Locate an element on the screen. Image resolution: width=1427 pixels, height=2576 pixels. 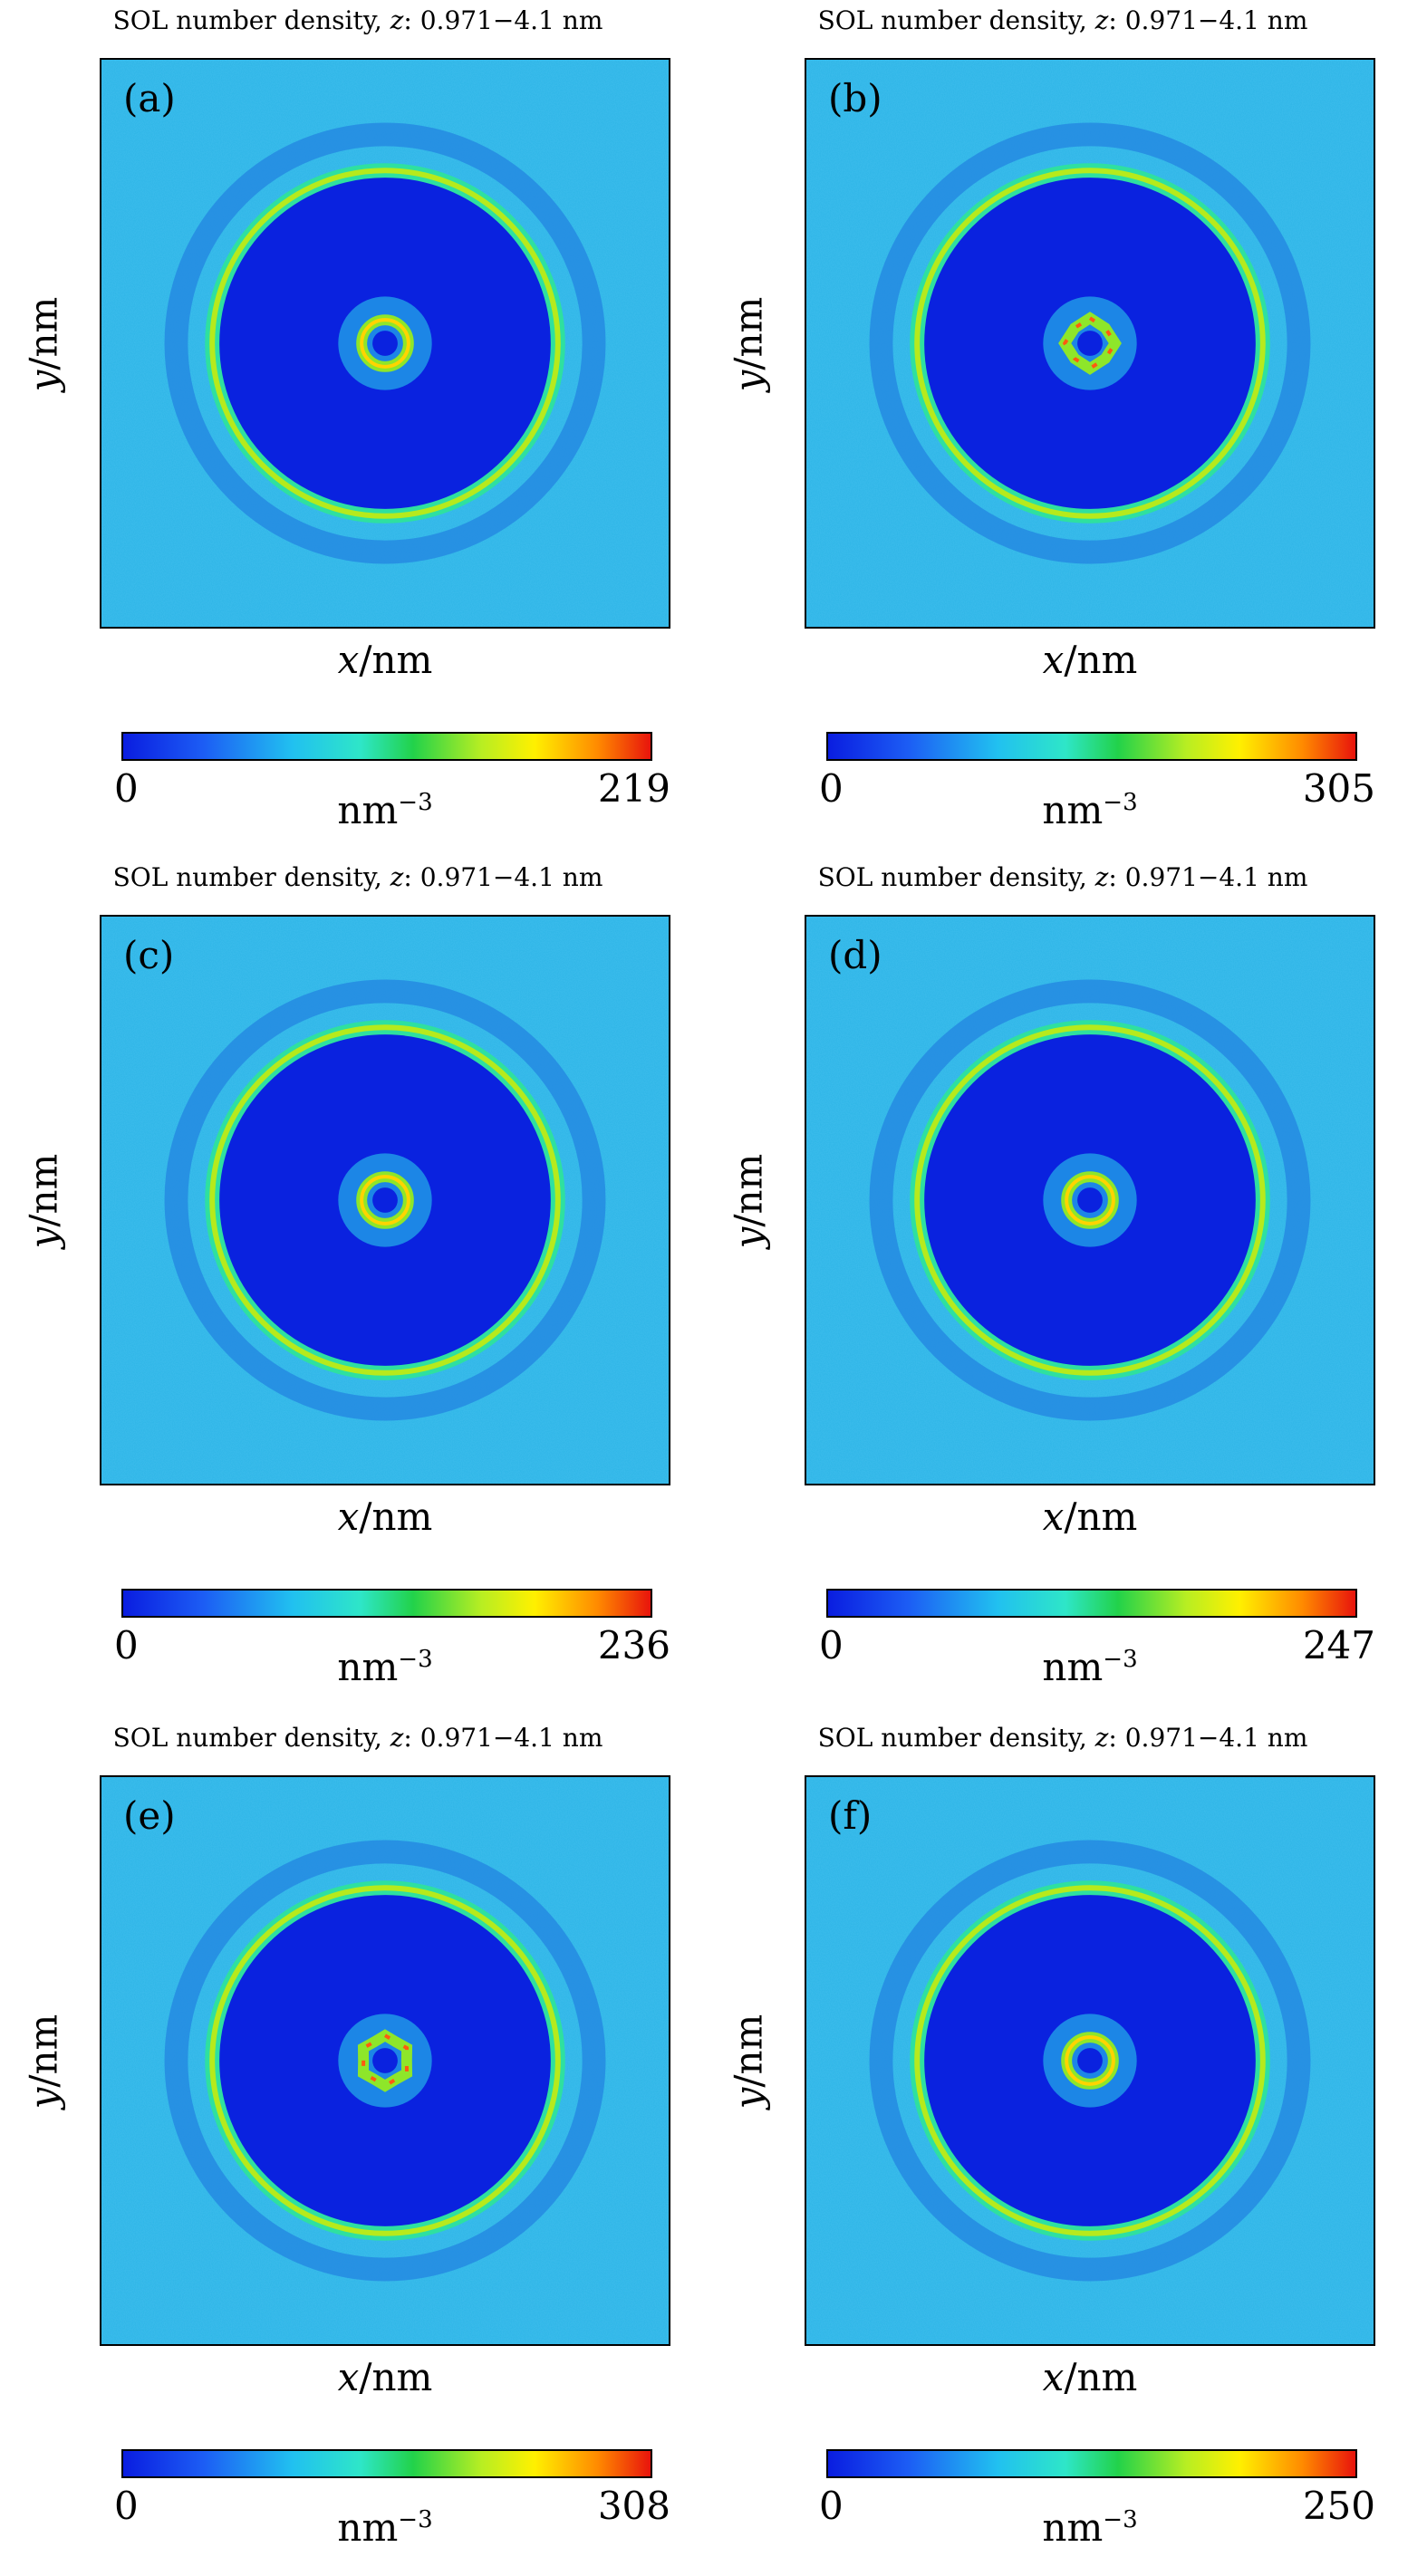
colorbar-max-label: 305 is located at coordinates (1339, 788).